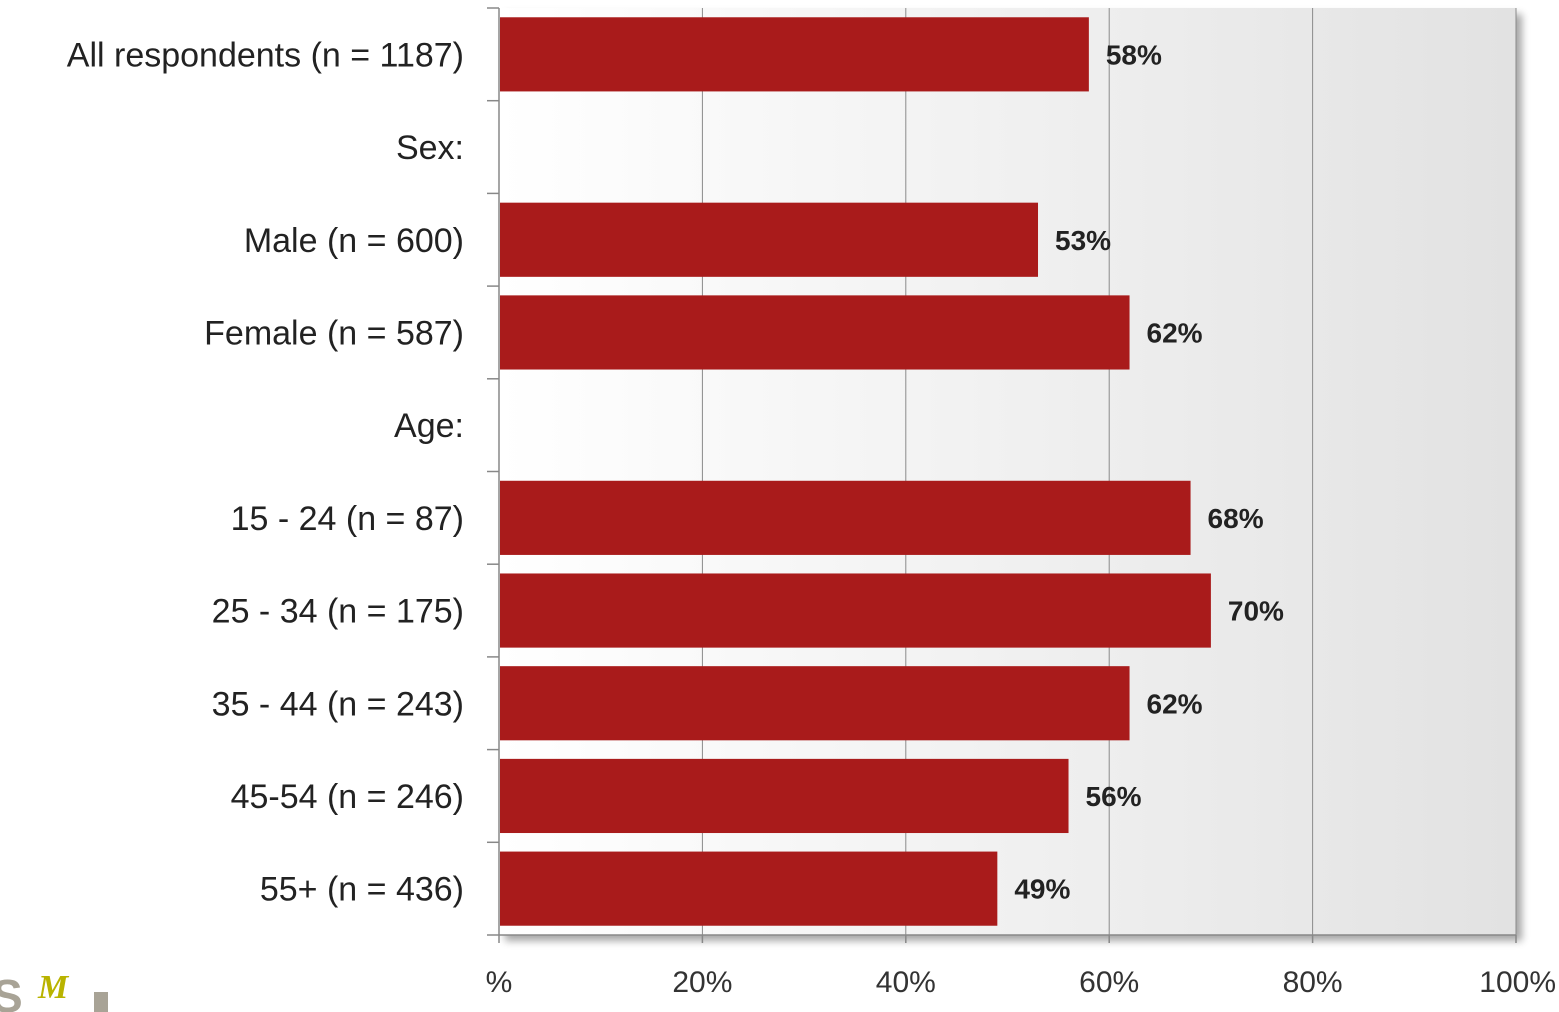 This screenshot has height=1012, width=1559. I want to click on brand-logo: S M, so click(54, 992).